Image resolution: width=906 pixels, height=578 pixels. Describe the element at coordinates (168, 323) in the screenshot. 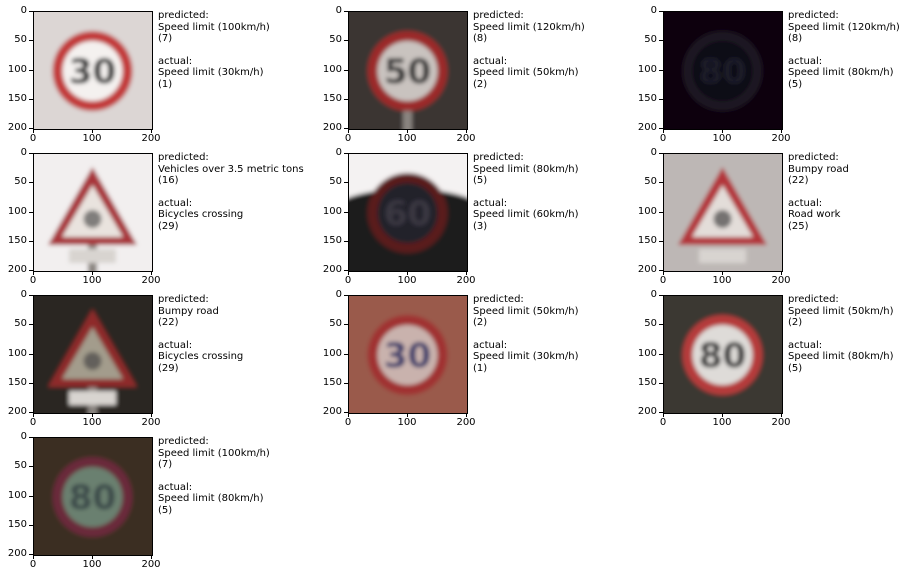

I see `predicted-class-id: (22)` at that location.